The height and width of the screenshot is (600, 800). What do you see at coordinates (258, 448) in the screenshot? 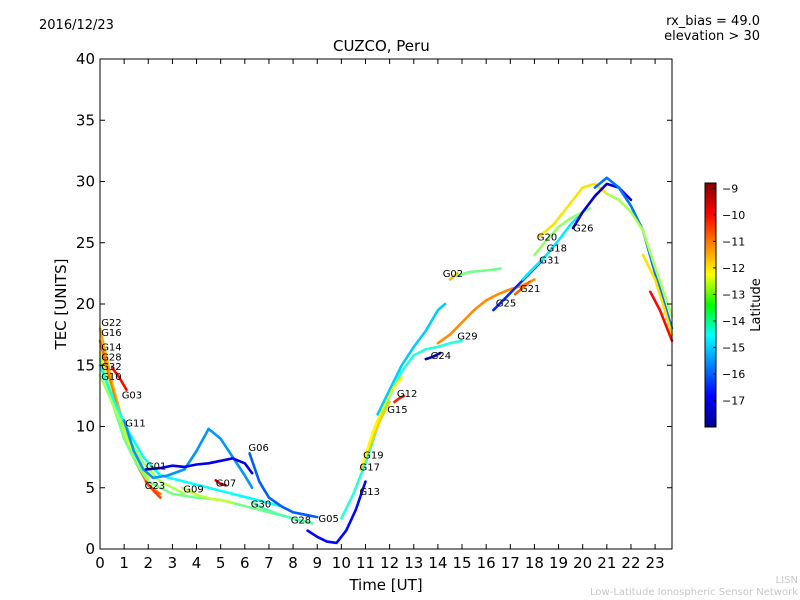
I see `label-g06: G06` at bounding box center [258, 448].